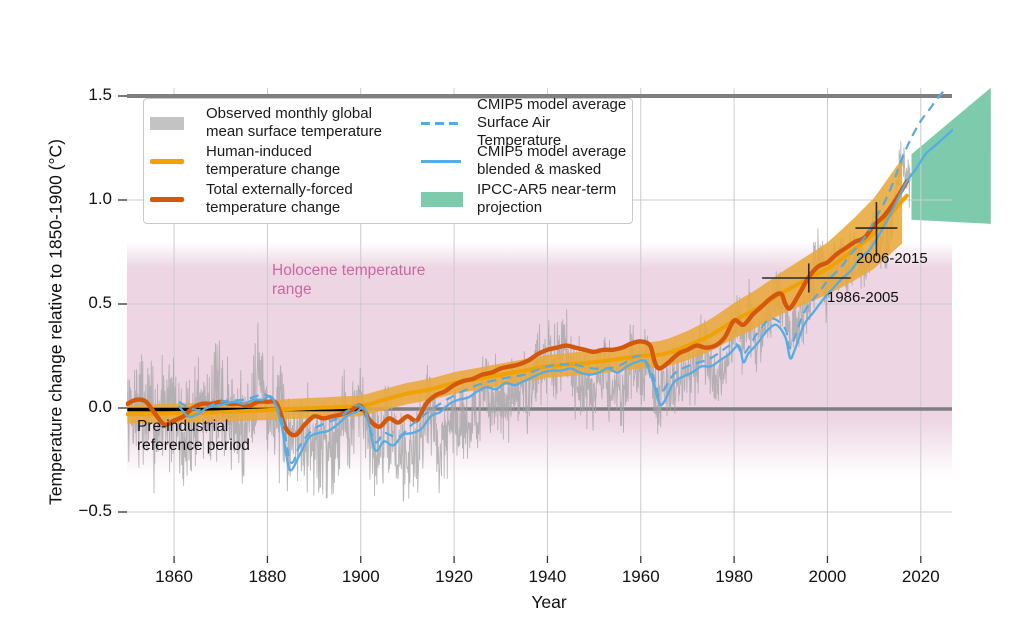  What do you see at coordinates (171, 199) in the screenshot?
I see `total-forced-swatch-icon` at bounding box center [171, 199].